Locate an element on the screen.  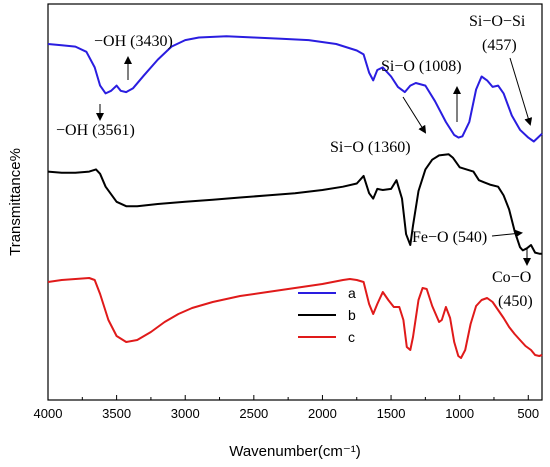
annotation-oh-3561: −OH (3561) is located at coordinates (95, 130).